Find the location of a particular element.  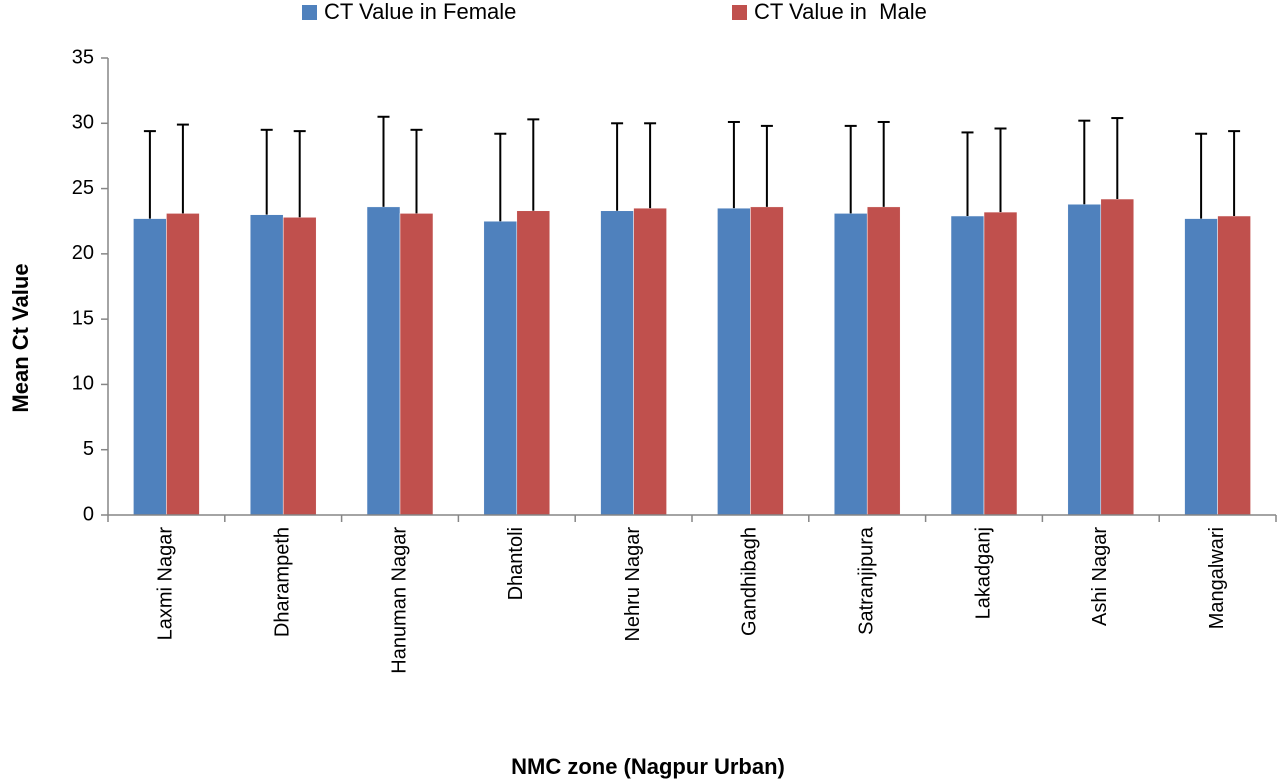

legend: CT Value in Female CT Value in Male is located at coordinates (614, 12).